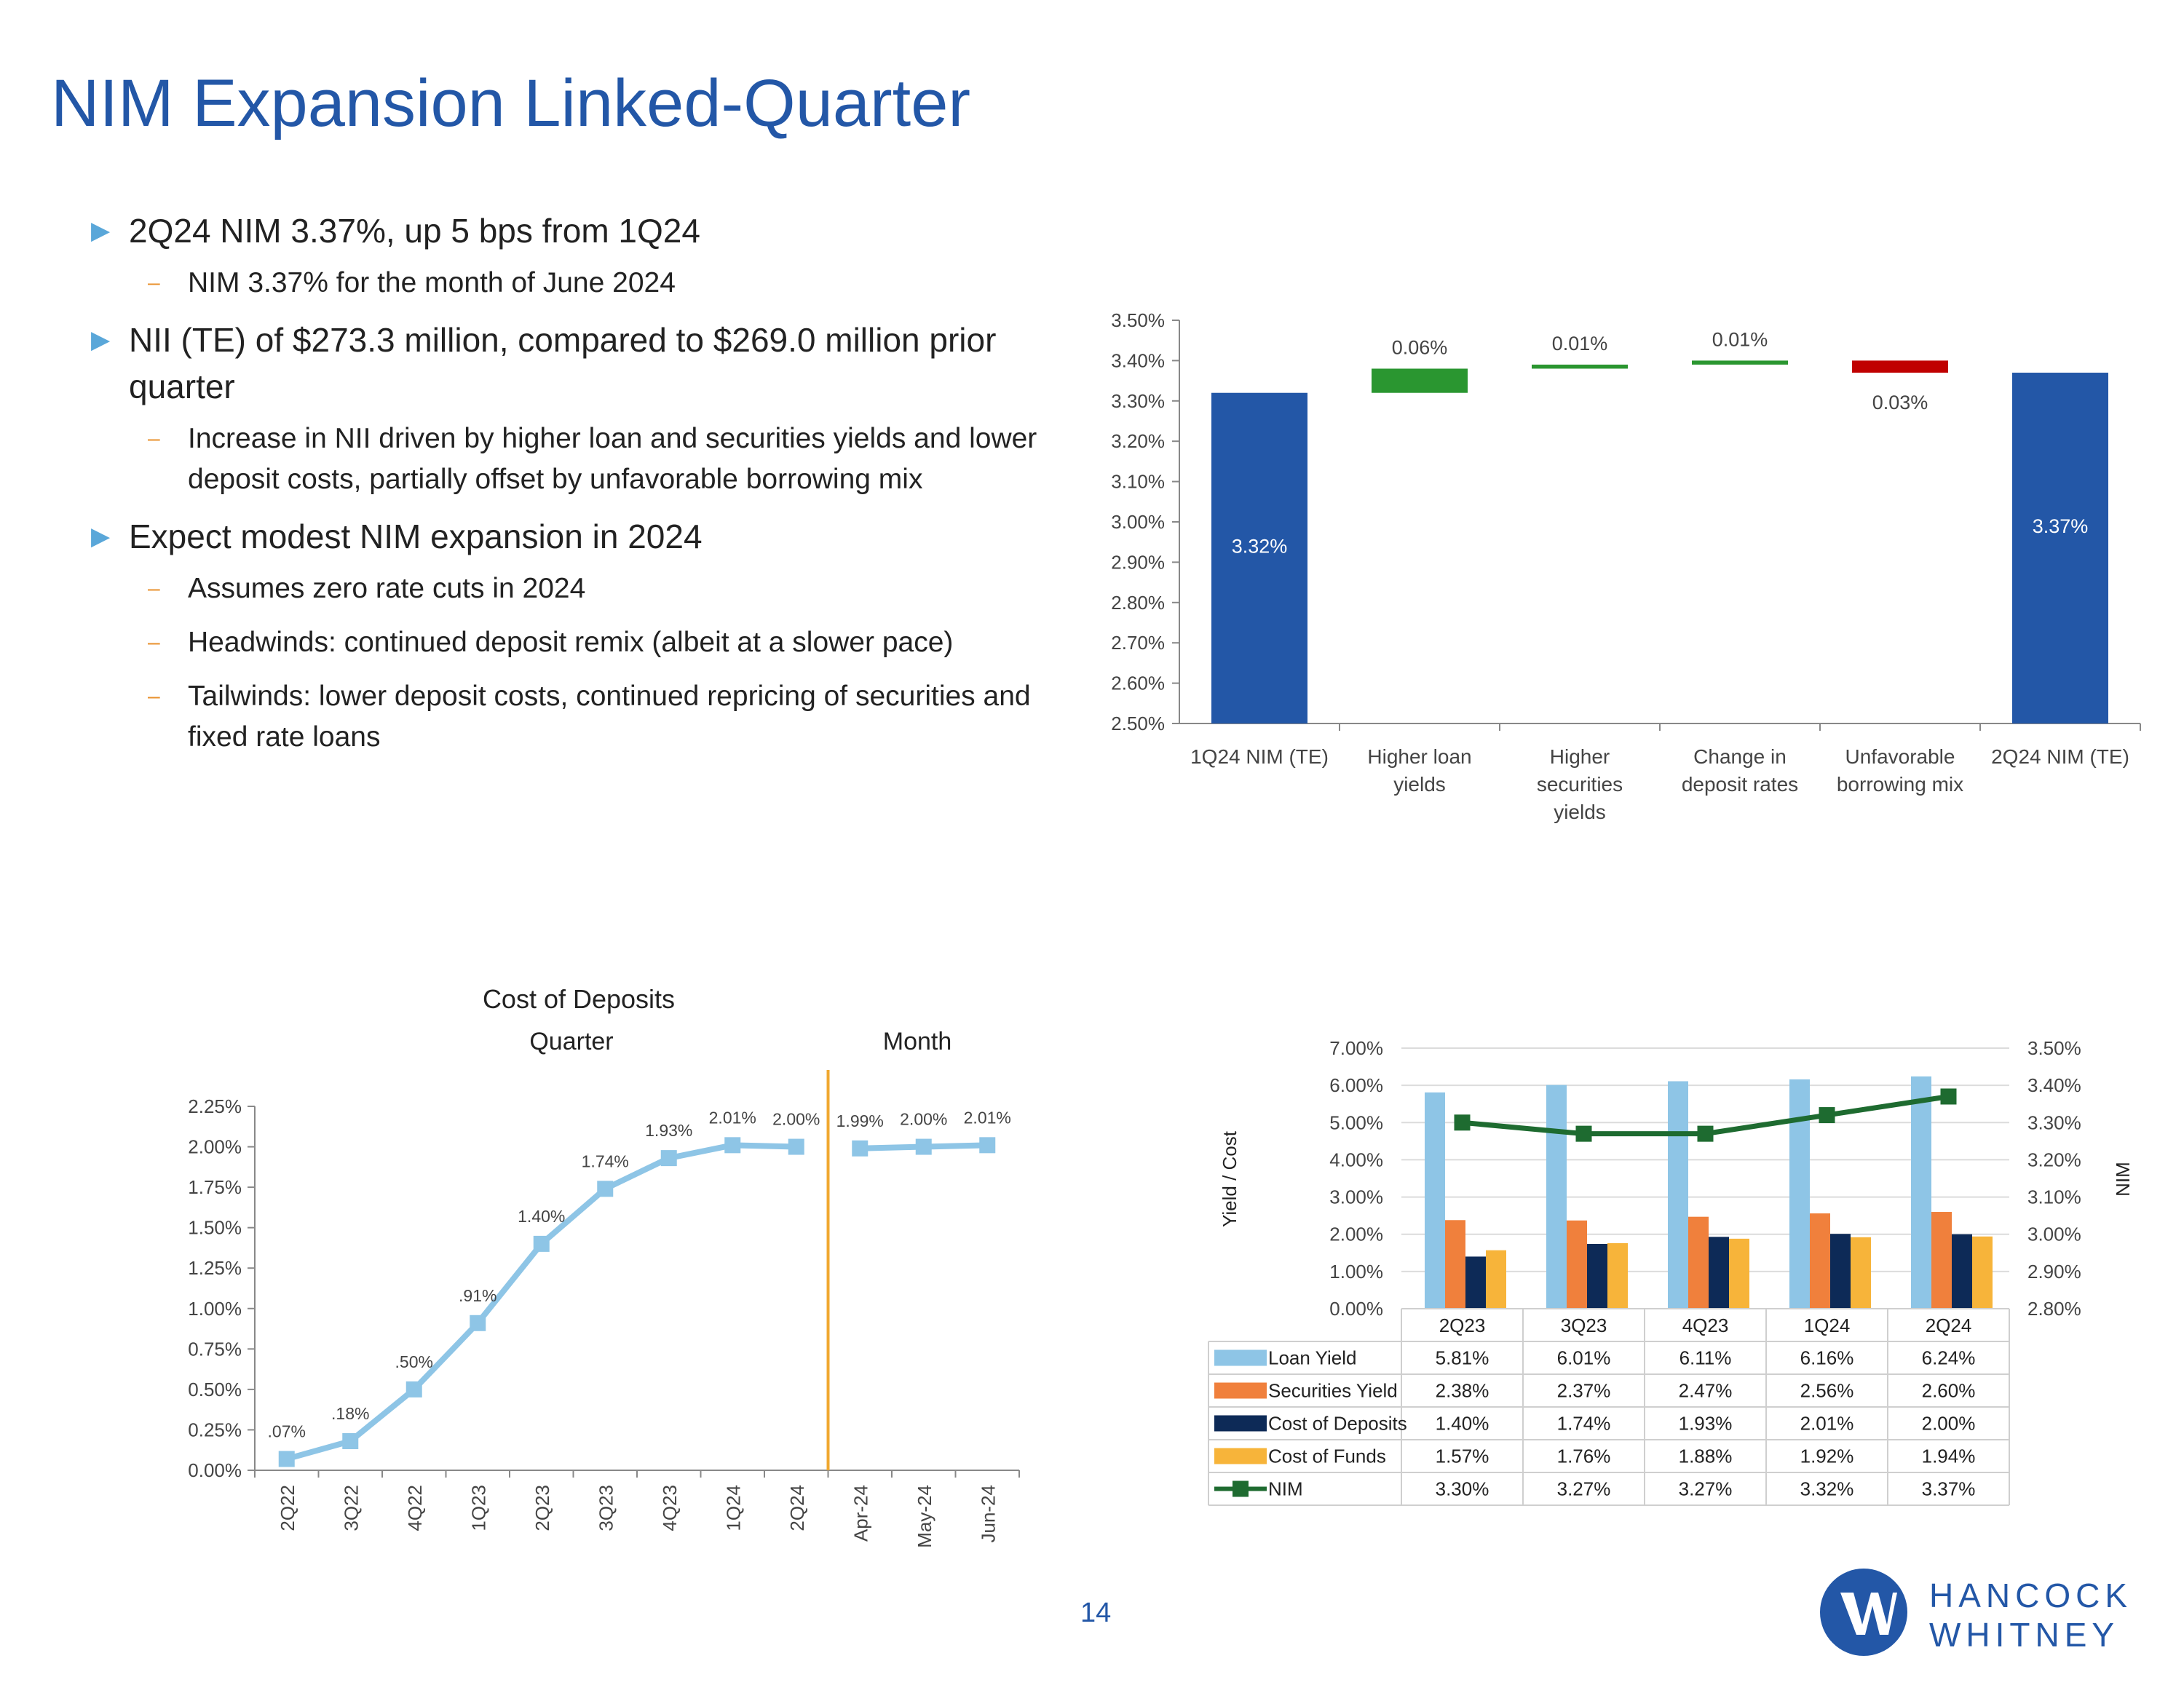 This screenshot has width=2184, height=1685. Describe the element at coordinates (1337, 1424) in the screenshot. I see `series-name: Cost of Deposits` at that location.